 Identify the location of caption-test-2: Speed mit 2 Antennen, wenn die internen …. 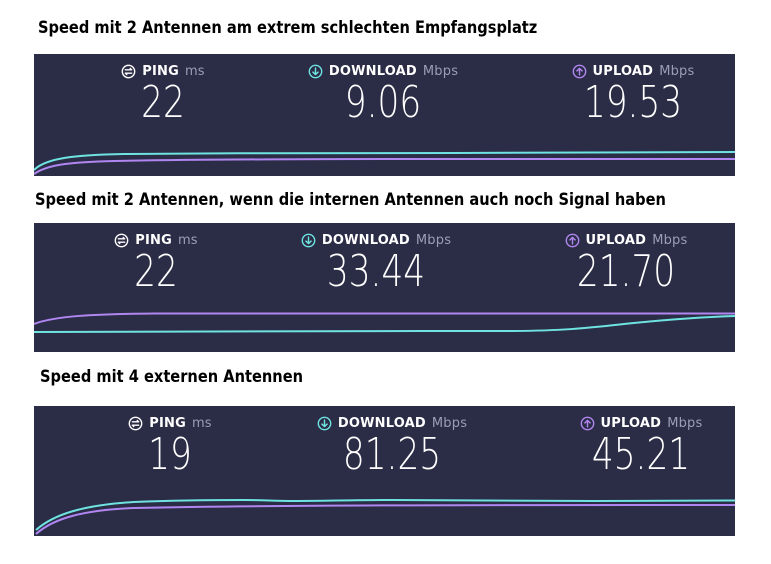
(350, 200).